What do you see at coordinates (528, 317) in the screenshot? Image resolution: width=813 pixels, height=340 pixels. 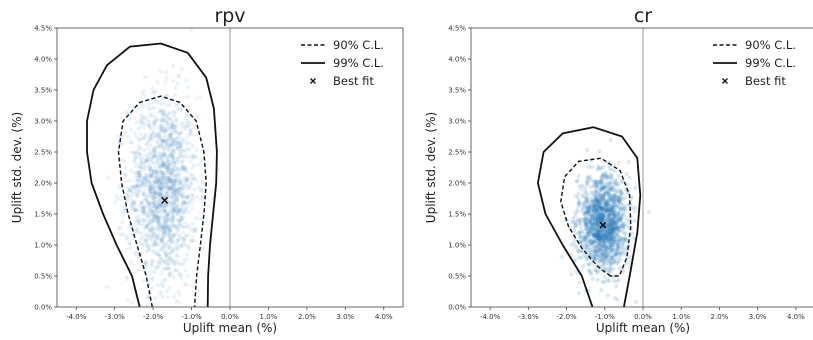 I see `x-tick-label: -3.0%` at bounding box center [528, 317].